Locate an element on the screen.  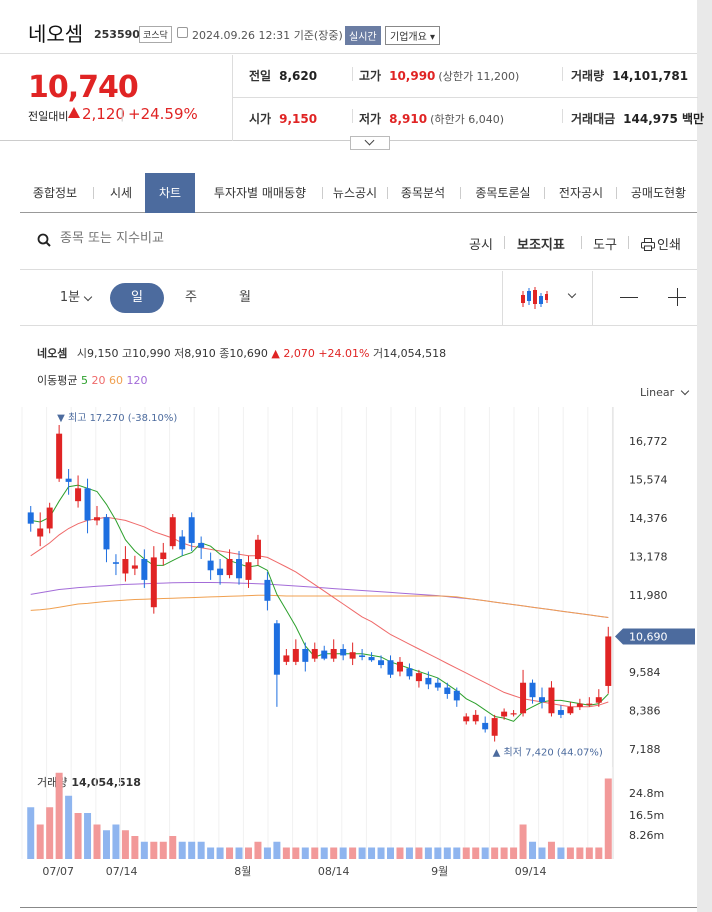
volume-tick-label: 8.26m is located at coordinates (646, 835).